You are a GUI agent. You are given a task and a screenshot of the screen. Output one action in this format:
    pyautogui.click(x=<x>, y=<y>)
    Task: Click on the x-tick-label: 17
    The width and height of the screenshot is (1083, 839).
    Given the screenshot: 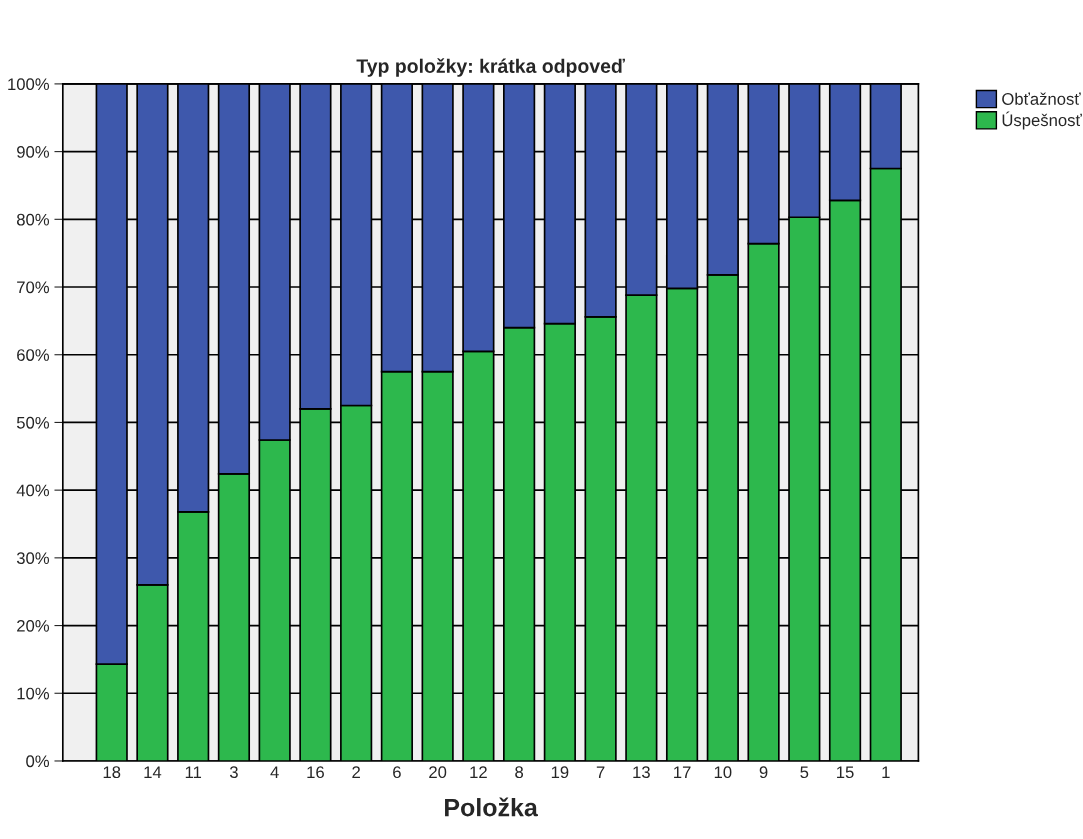 What is the action you would take?
    pyautogui.click(x=682, y=772)
    